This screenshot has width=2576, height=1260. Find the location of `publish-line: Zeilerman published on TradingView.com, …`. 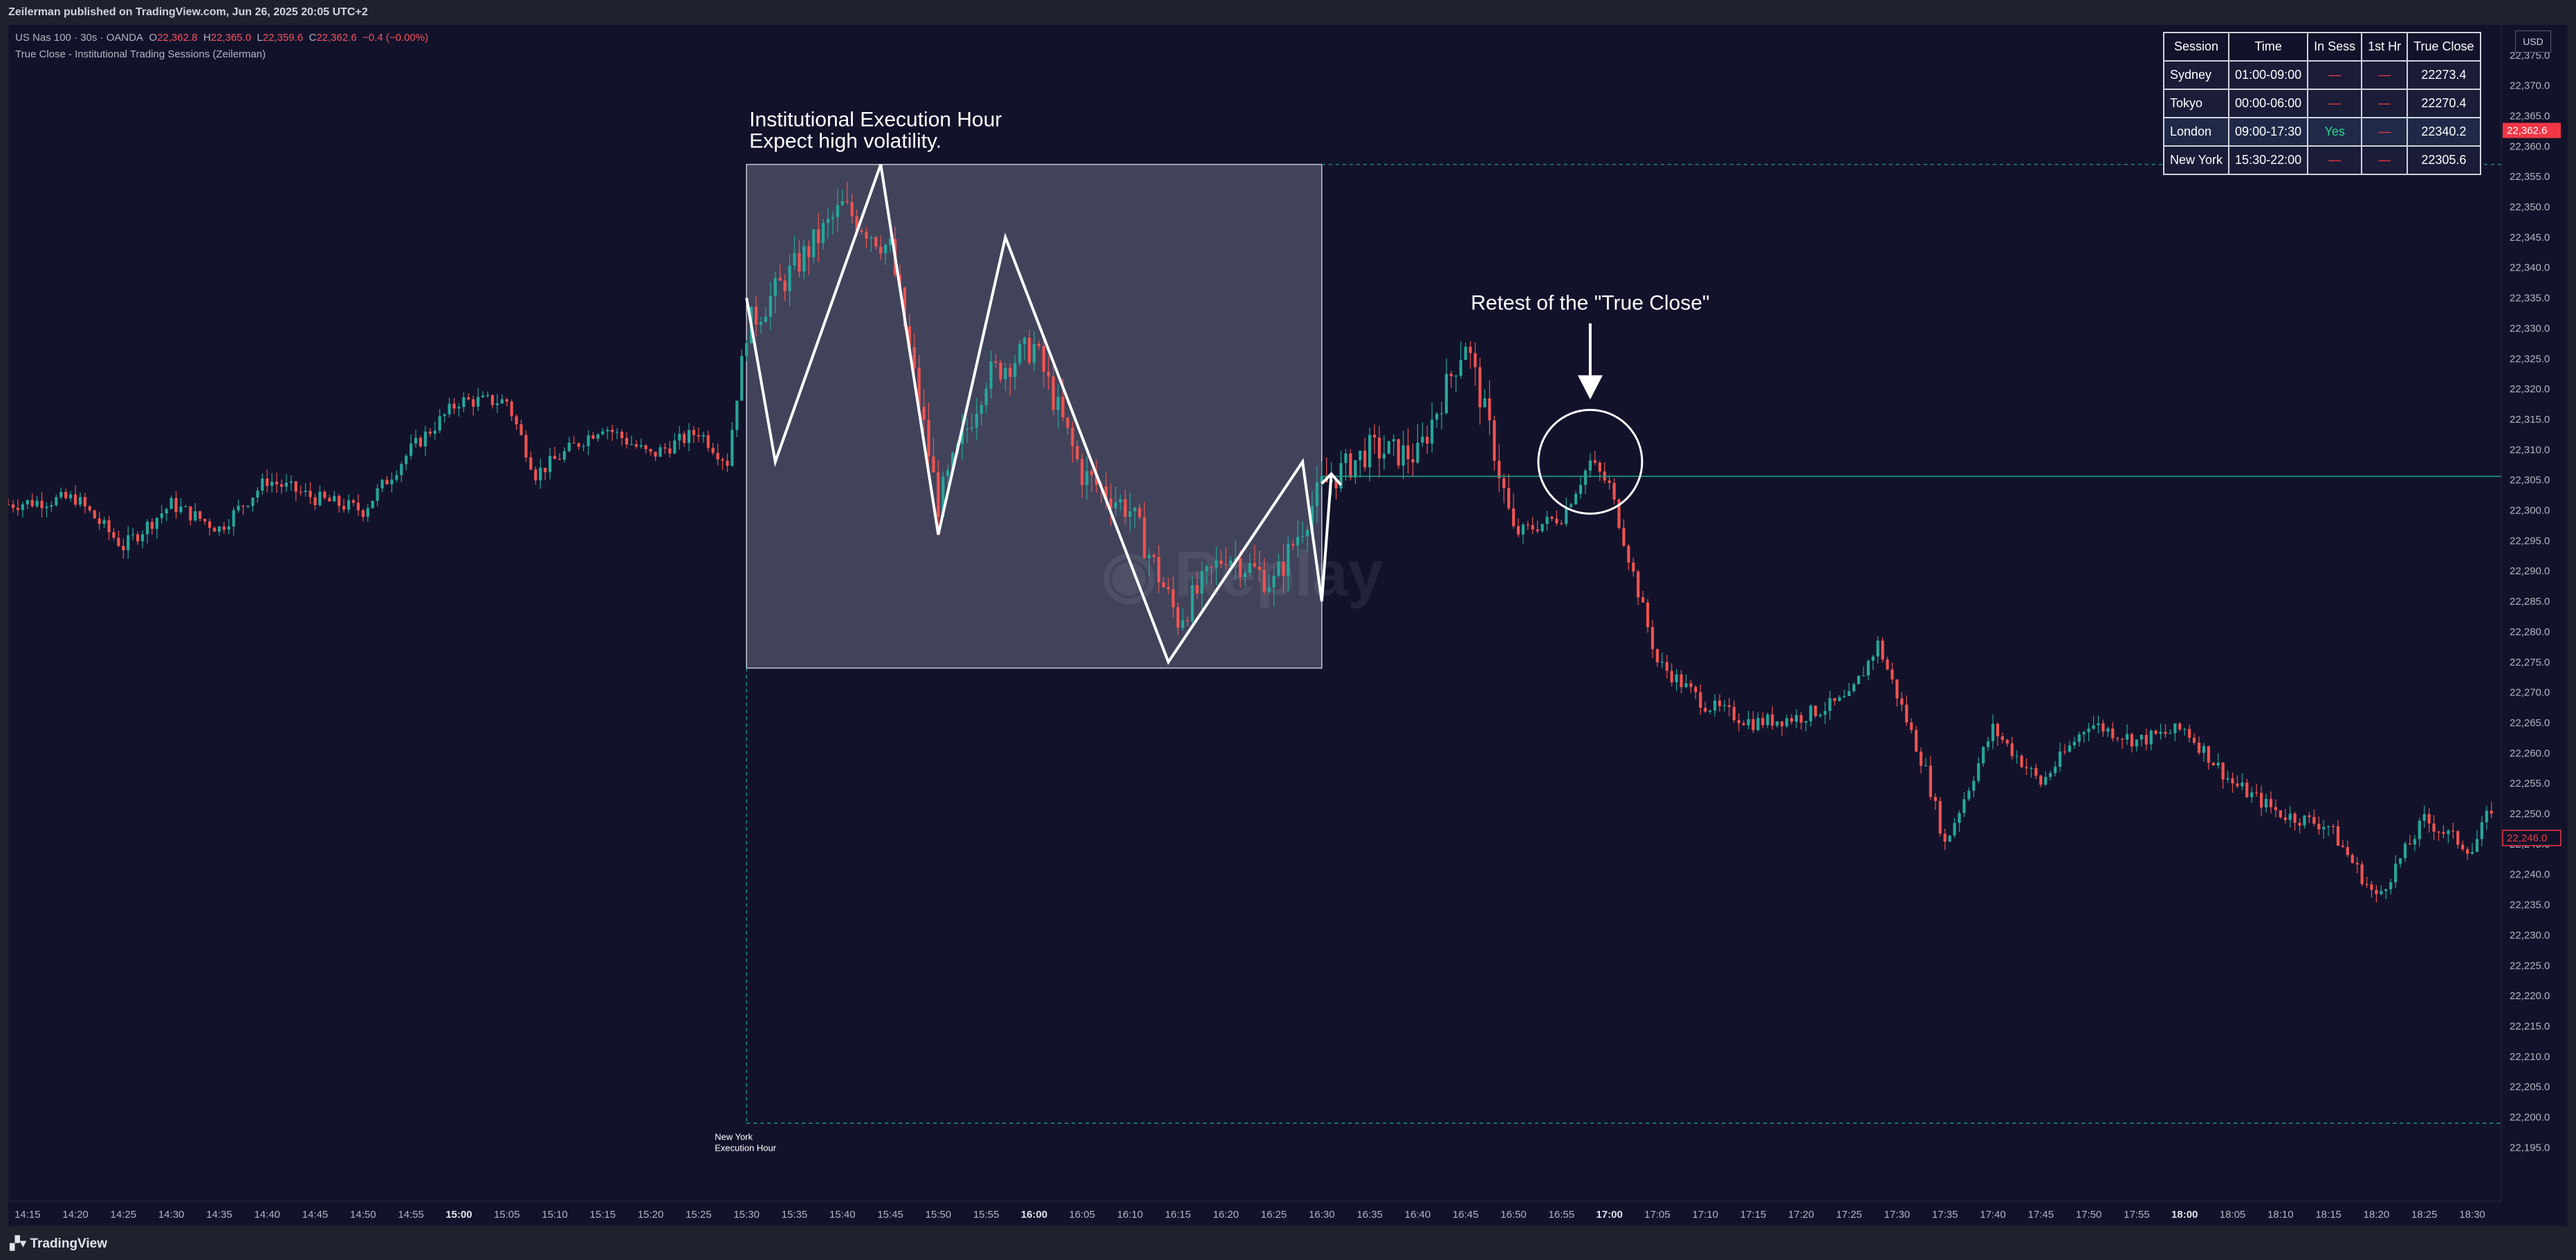

publish-line: Zeilerman published on TradingView.com, … is located at coordinates (188, 12).